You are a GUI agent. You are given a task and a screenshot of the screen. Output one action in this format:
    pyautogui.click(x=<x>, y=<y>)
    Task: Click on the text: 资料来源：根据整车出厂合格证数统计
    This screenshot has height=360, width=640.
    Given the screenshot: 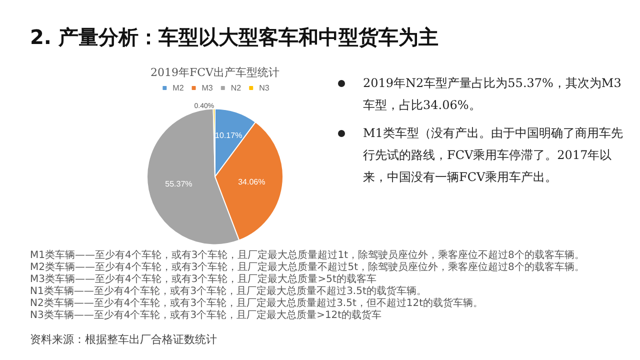 What is the action you would take?
    pyautogui.click(x=123, y=339)
    